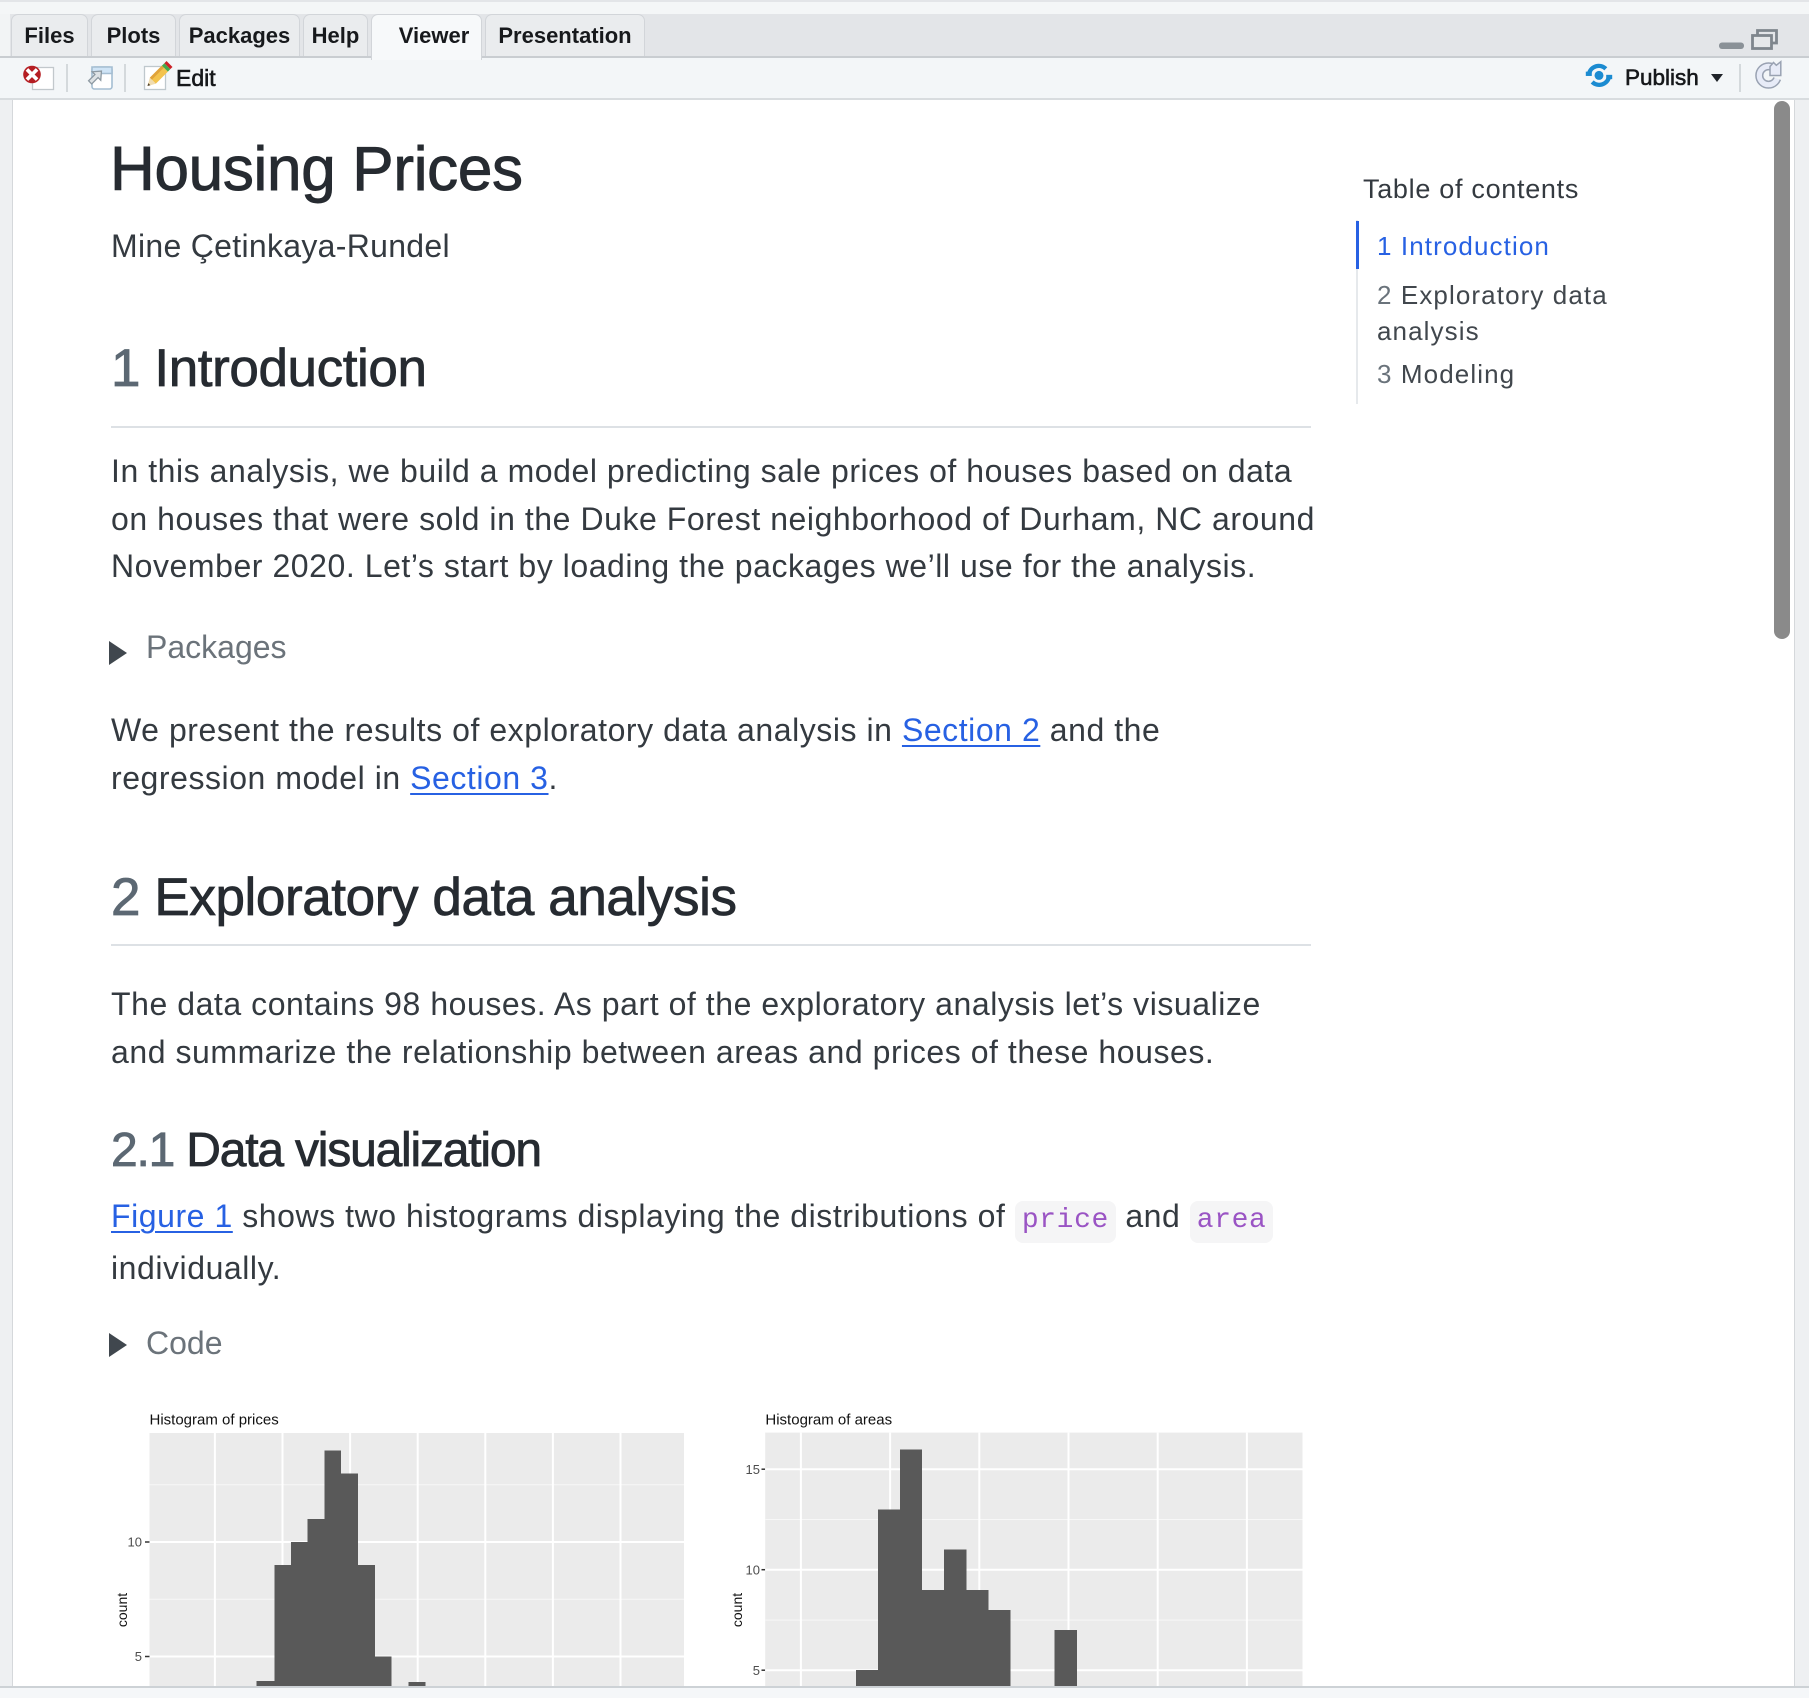 The height and width of the screenshot is (1698, 1809). Describe the element at coordinates (214, 1420) in the screenshot. I see `svg-text: Histogram of prices` at that location.